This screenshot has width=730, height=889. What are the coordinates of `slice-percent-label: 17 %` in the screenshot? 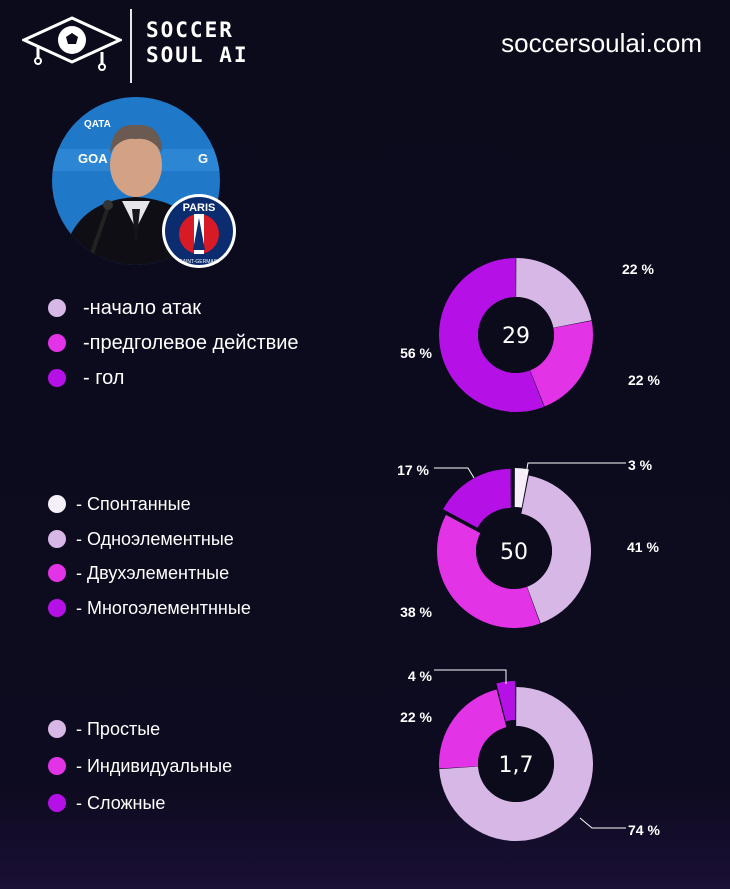 It's located at (413, 470).